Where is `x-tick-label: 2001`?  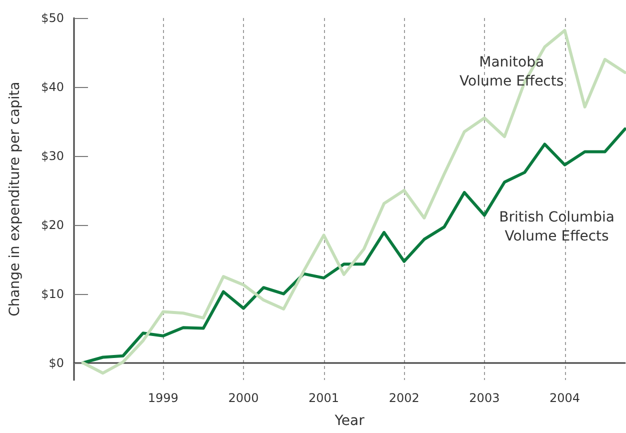
x-tick-label: 2001 is located at coordinates (324, 398).